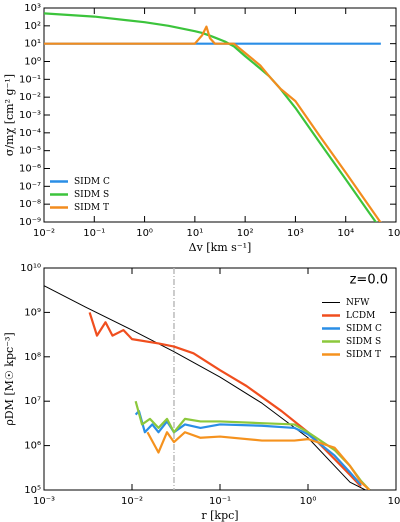 Image resolution: width=400 pixels, height=522 pixels. Describe the element at coordinates (30, 133) in the screenshot. I see `y-tick-label: 10⁻⁴` at that location.